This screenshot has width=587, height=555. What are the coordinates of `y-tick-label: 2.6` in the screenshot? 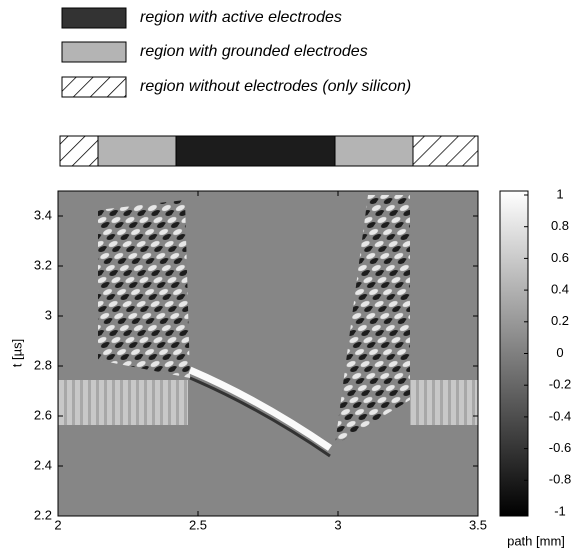 It's located at (43, 414).